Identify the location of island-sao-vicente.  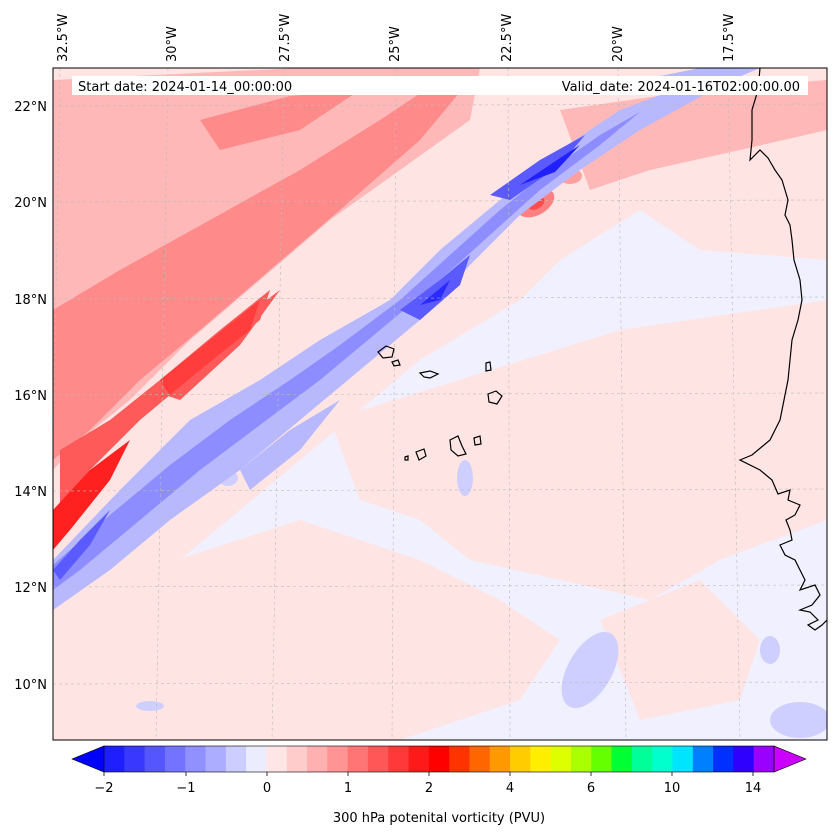
(396, 363).